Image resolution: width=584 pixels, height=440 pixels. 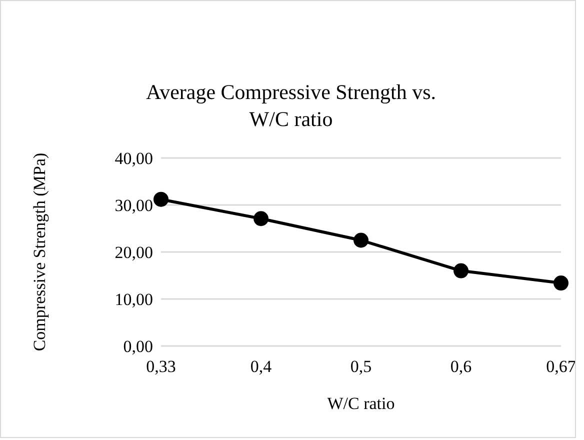 What do you see at coordinates (133, 158) in the screenshot?
I see `y-tick-label: 40,00` at bounding box center [133, 158].